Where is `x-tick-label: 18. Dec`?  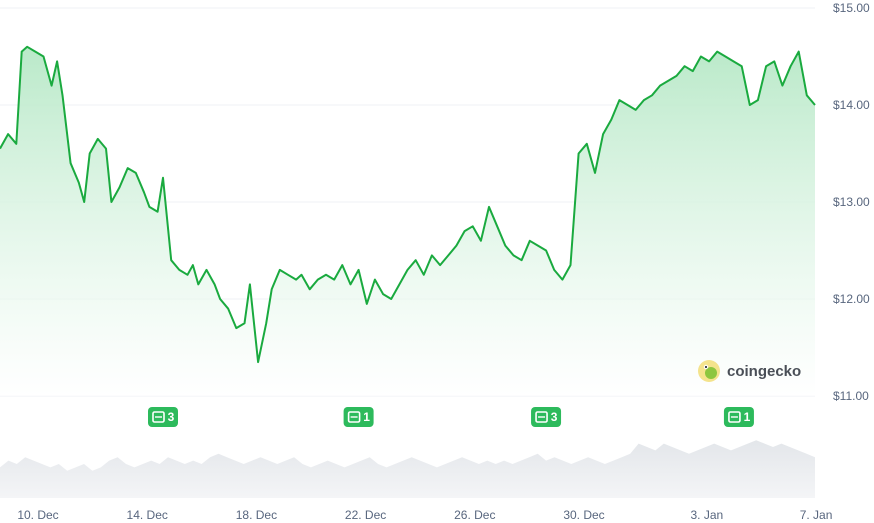
x-tick-label: 18. Dec is located at coordinates (256, 515).